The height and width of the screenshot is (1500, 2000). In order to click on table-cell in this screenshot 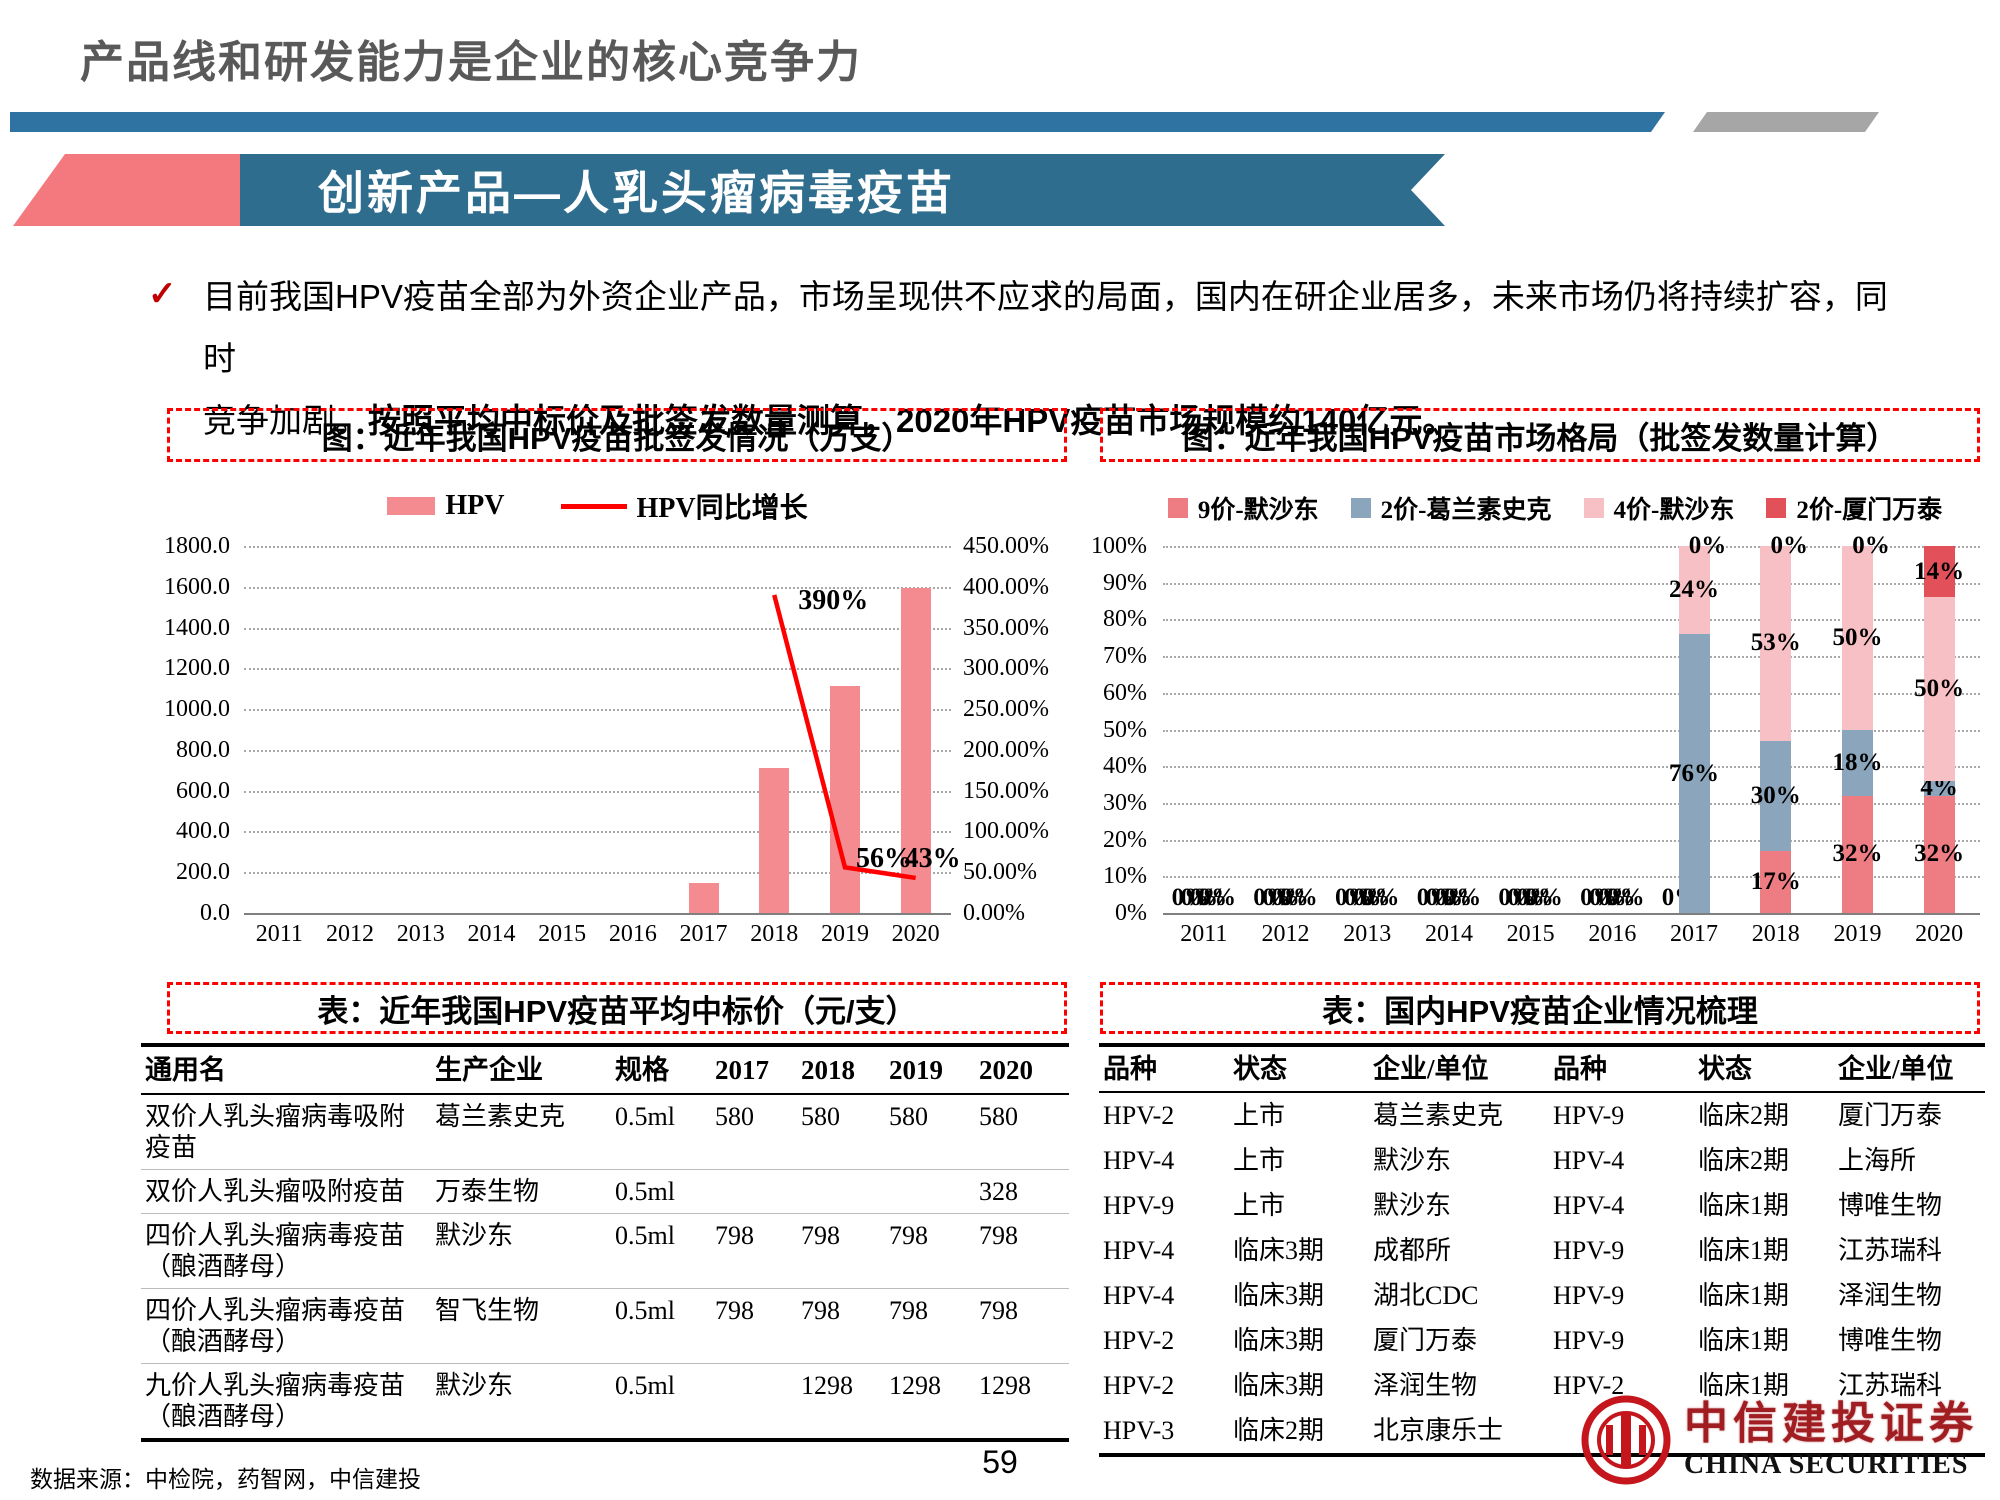, I will do `click(930, 1191)`.